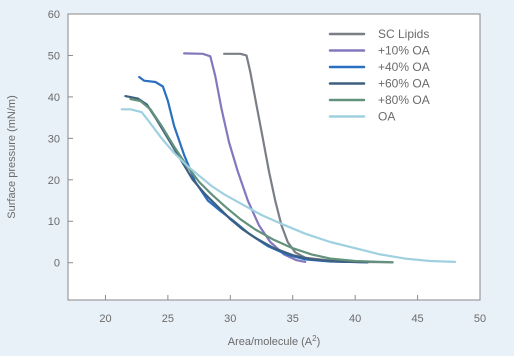 The height and width of the screenshot is (356, 514). Describe the element at coordinates (54, 222) in the screenshot. I see `y-tick-label: 10` at that location.